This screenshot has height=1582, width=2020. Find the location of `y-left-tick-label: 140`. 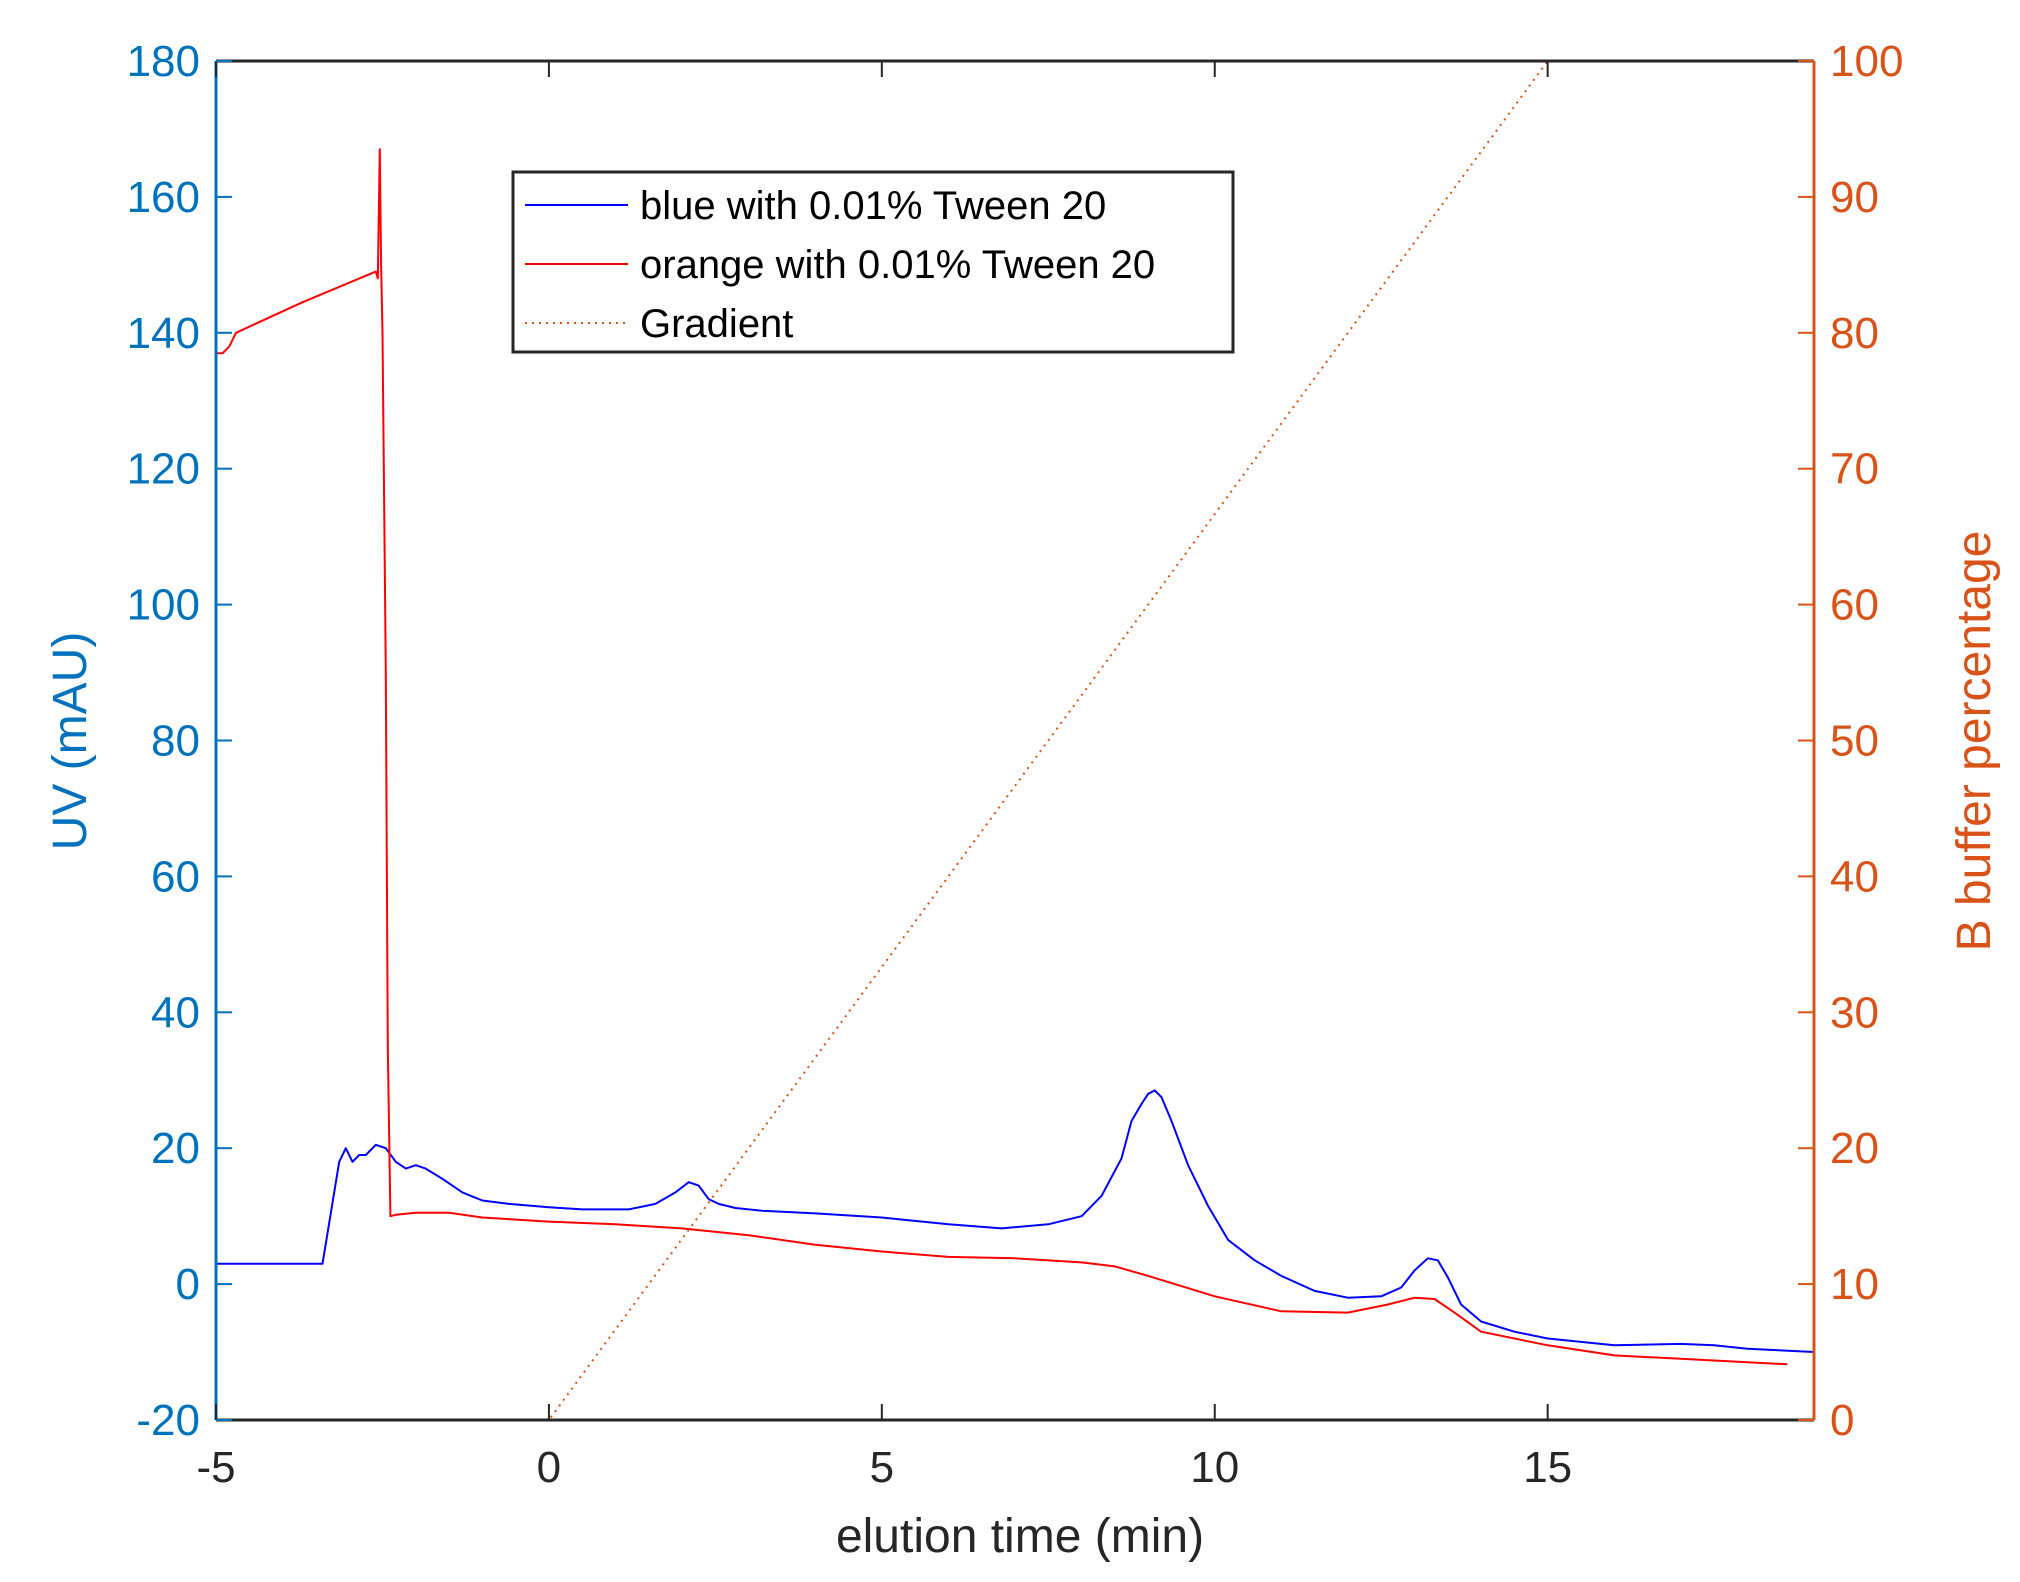

y-left-tick-label: 140 is located at coordinates (163, 333).